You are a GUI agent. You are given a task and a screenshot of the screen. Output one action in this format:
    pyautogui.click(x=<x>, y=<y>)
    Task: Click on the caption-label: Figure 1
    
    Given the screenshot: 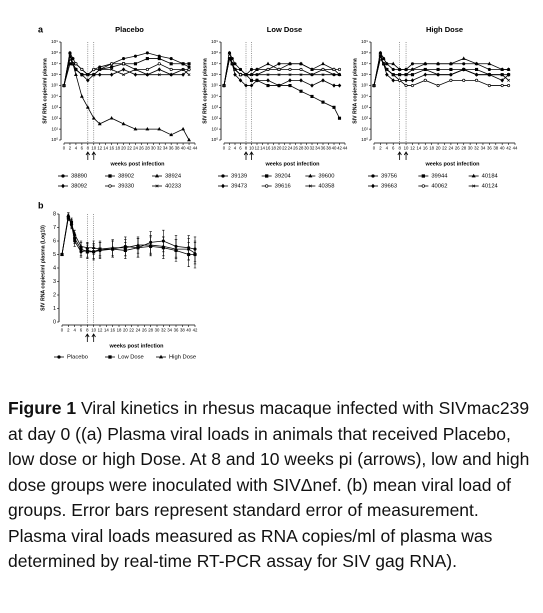 What is the action you would take?
    pyautogui.click(x=42, y=408)
    